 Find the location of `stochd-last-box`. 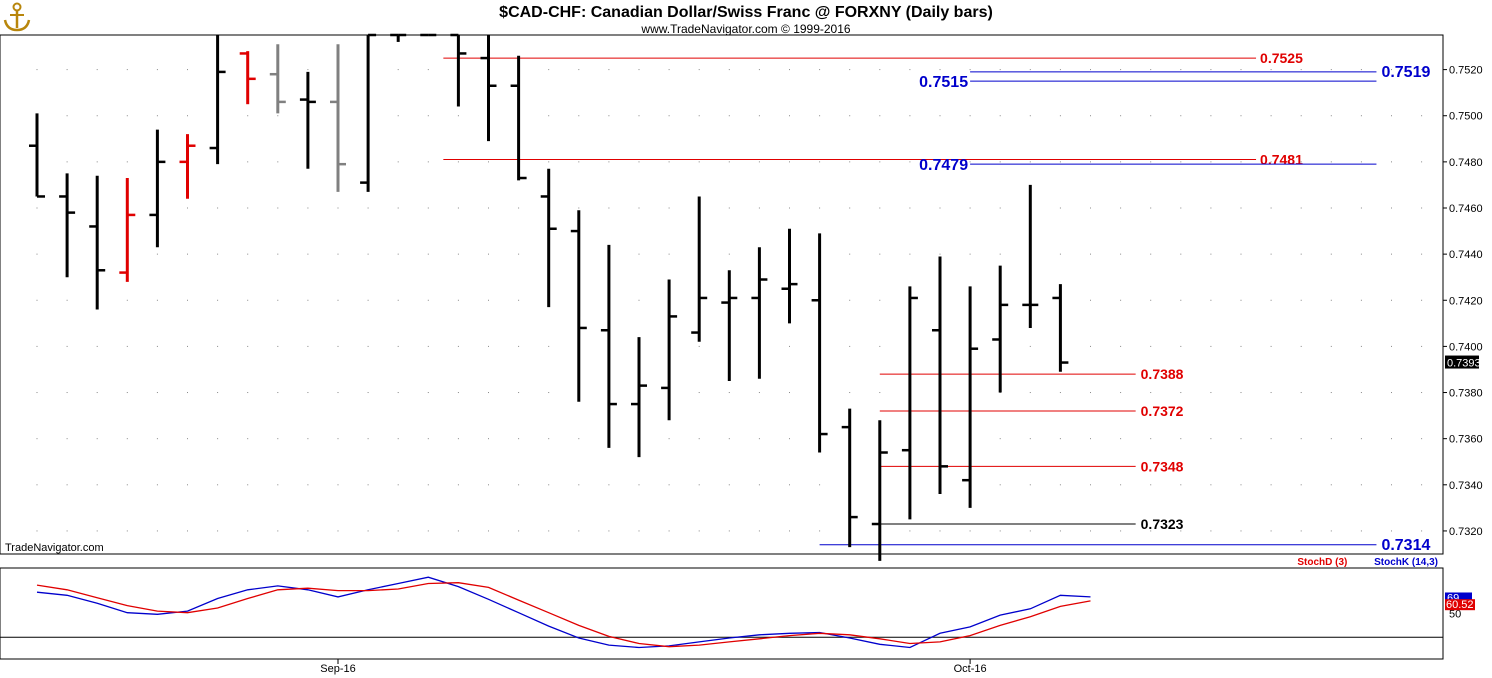

stochd-last-box is located at coordinates (1460, 605).